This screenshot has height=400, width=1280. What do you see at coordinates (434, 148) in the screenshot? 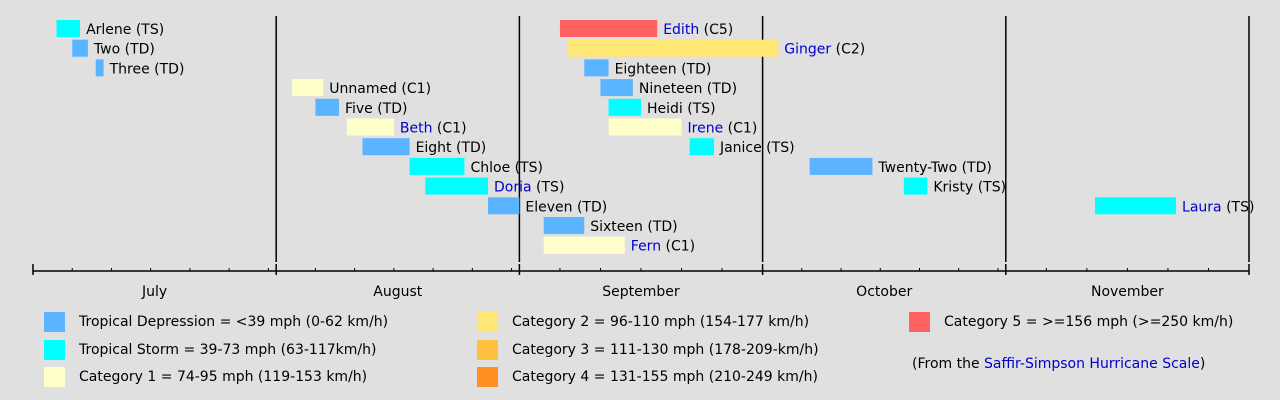
I see `storm-name: Eight` at bounding box center [434, 148].